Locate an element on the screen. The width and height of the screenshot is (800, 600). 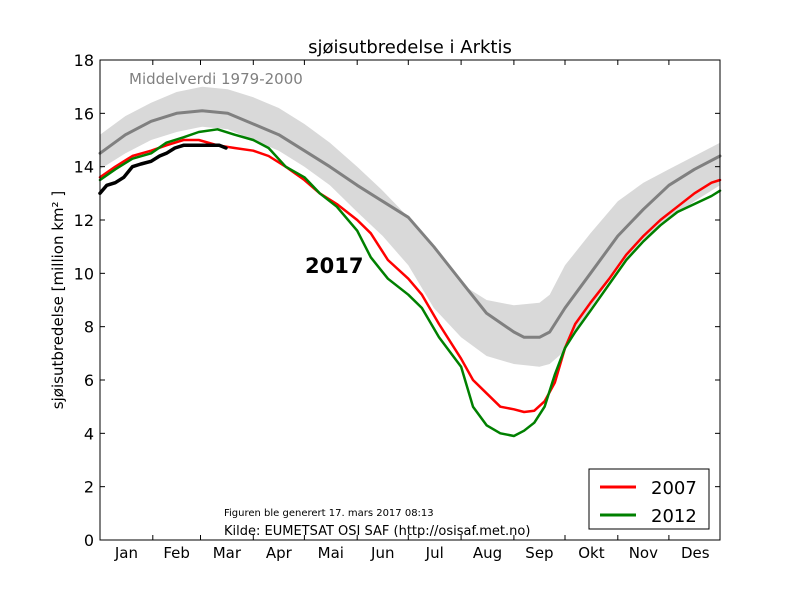
x-tick-label: Jul is located at coordinates (434, 553).